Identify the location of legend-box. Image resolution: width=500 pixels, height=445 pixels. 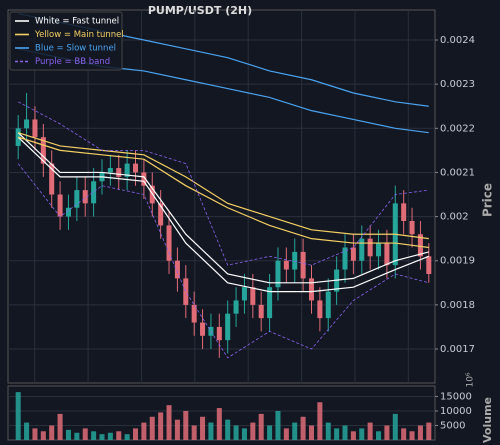
(66, 41).